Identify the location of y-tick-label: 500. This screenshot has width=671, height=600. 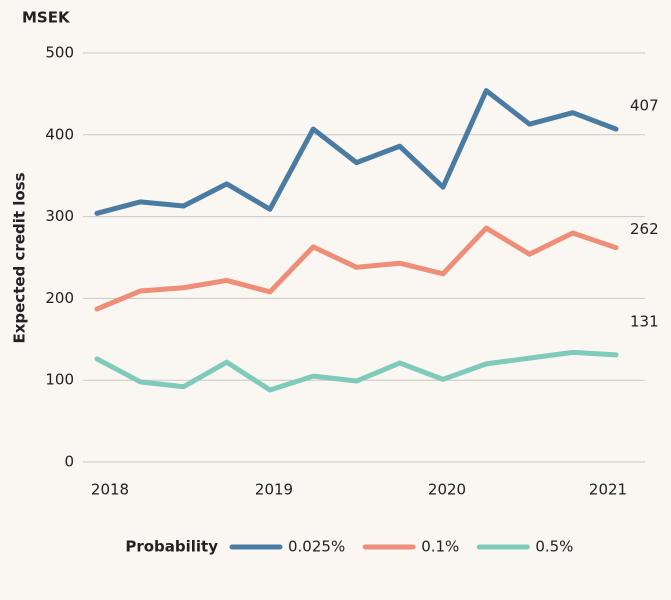
(59, 53).